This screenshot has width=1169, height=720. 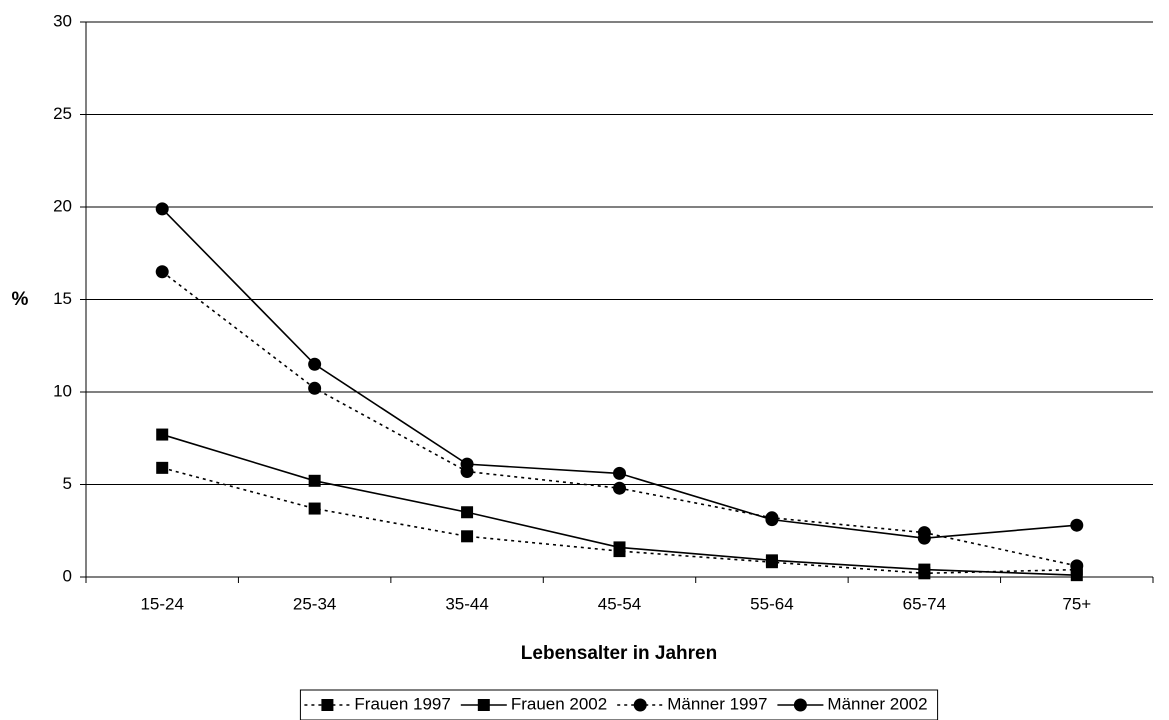 I want to click on y-tick-label: 20, so click(x=62, y=205).